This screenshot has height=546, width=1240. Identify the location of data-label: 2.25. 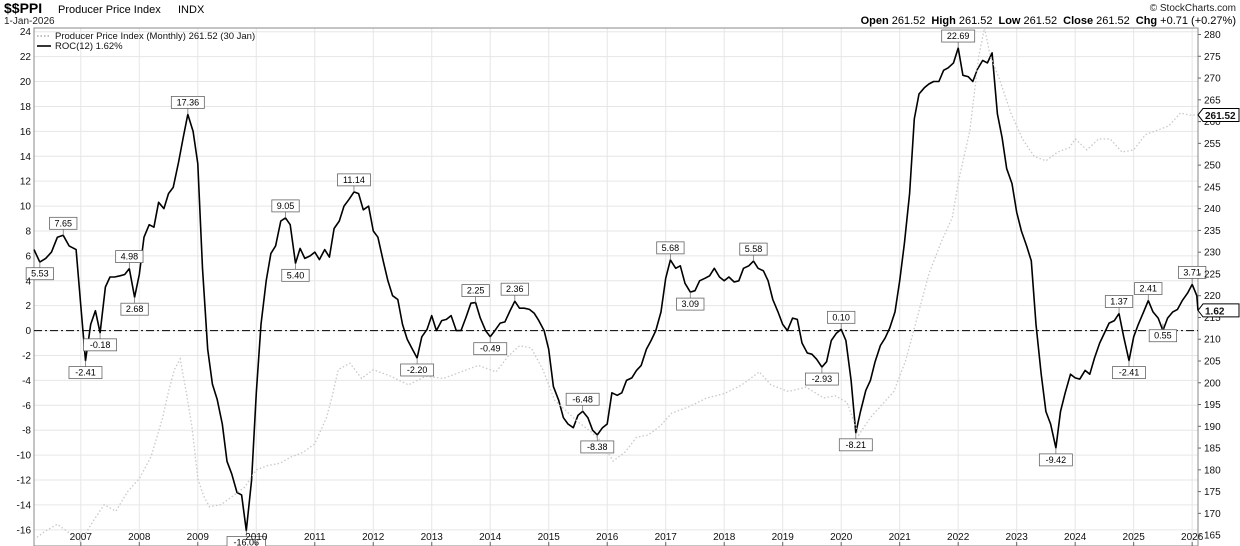
(476, 291).